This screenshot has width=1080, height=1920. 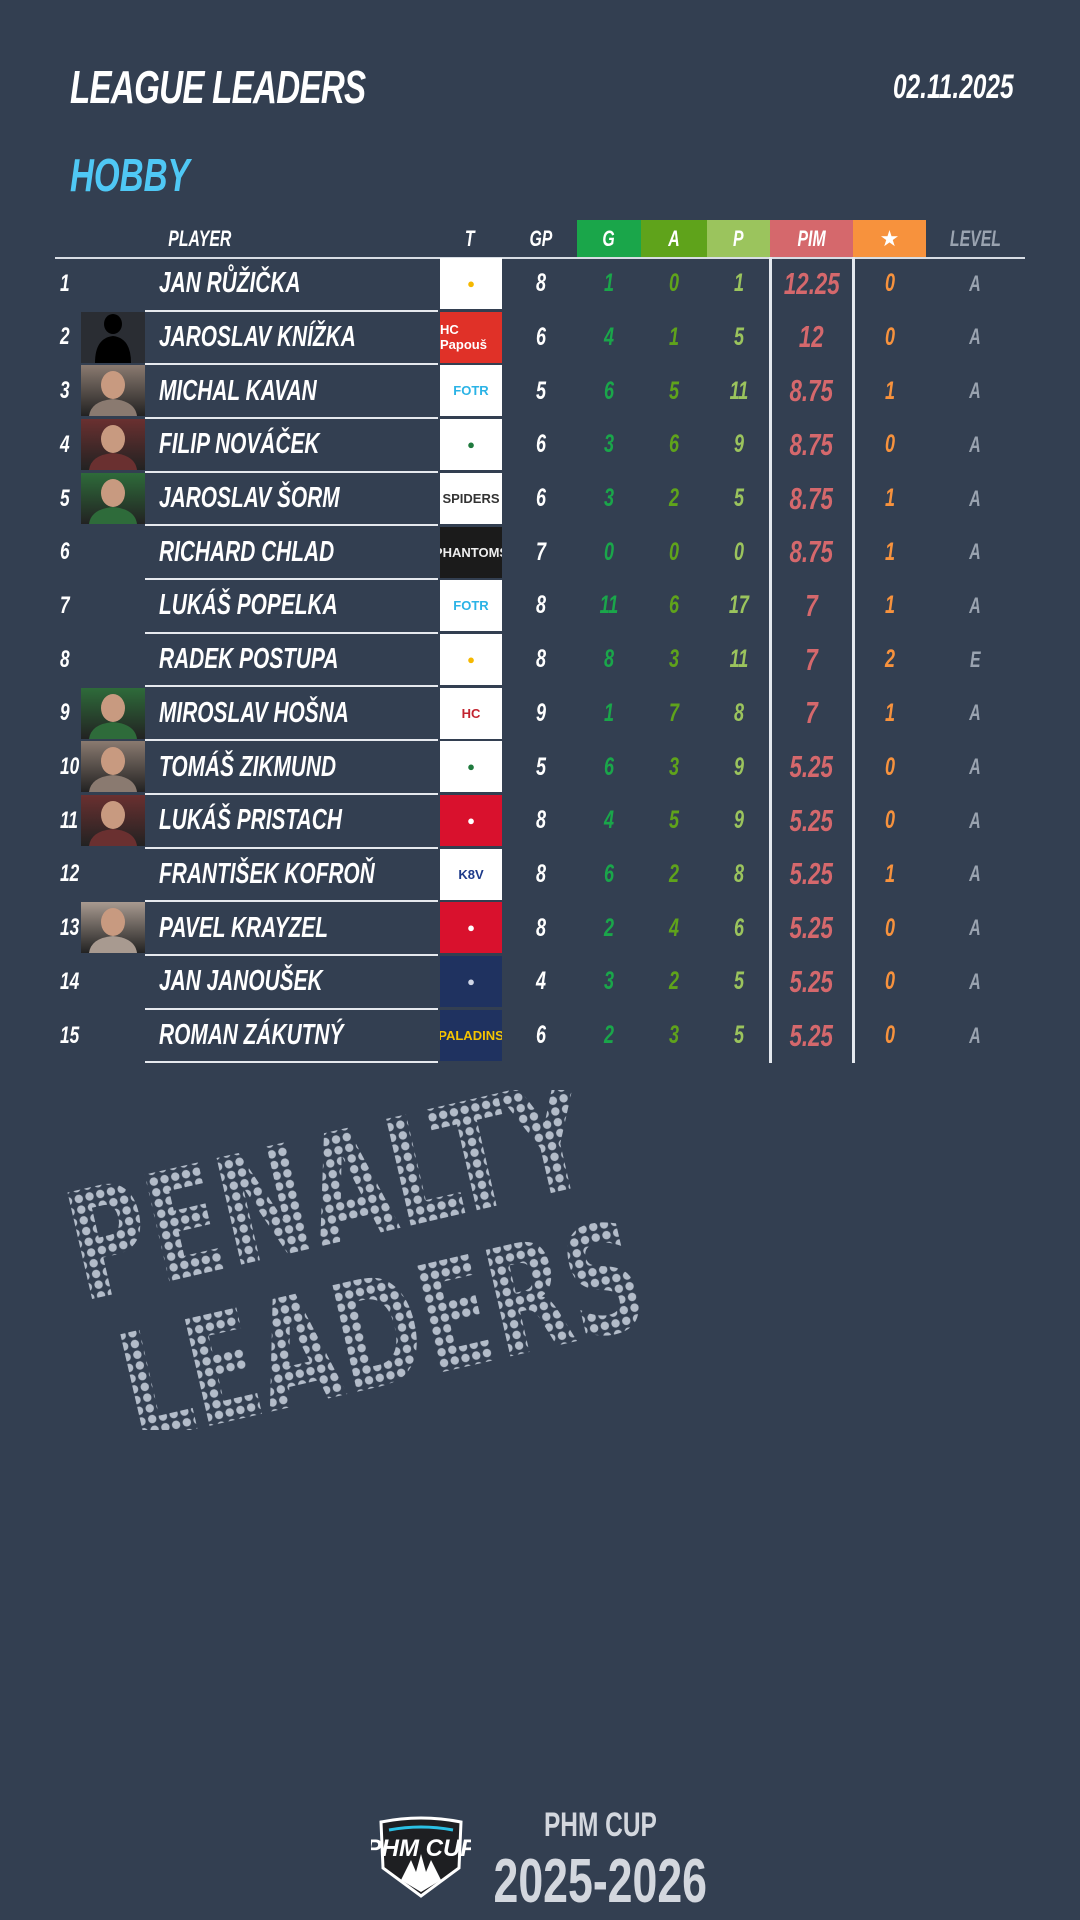 What do you see at coordinates (470, 238) in the screenshot?
I see `col-team: T` at bounding box center [470, 238].